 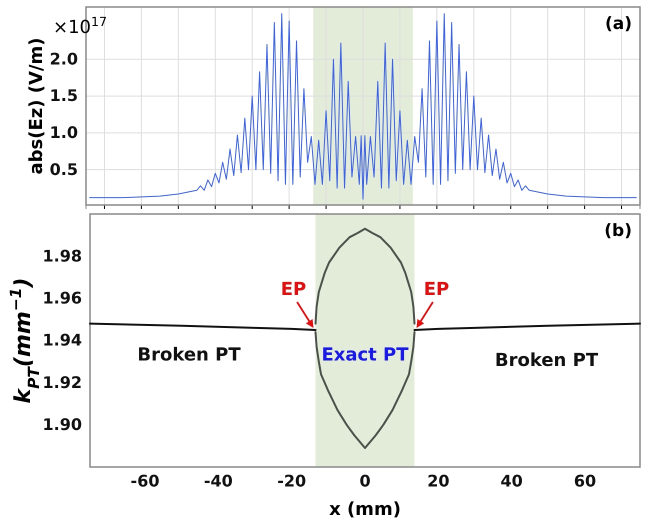 I want to click on x-tick-label: 40, so click(x=511, y=480).